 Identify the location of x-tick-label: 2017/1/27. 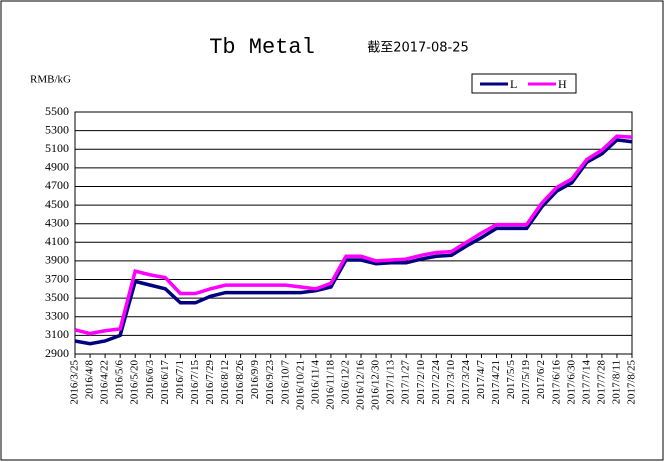
(406, 382).